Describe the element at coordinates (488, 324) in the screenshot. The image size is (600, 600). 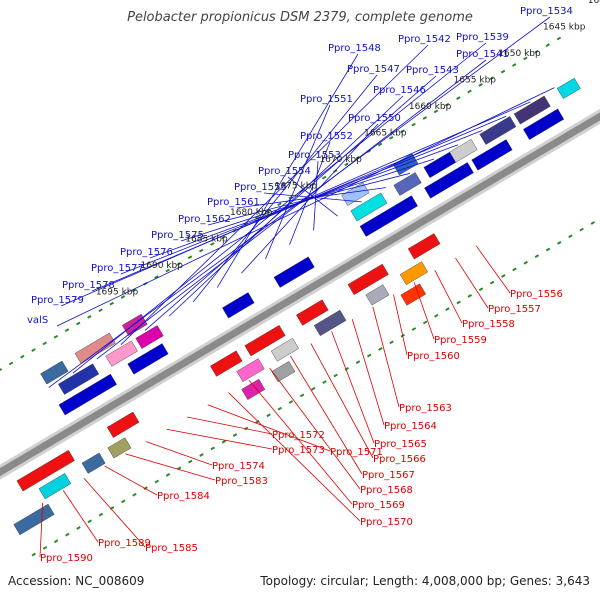
I see `gene-label-reverse: Ppro_1558` at that location.